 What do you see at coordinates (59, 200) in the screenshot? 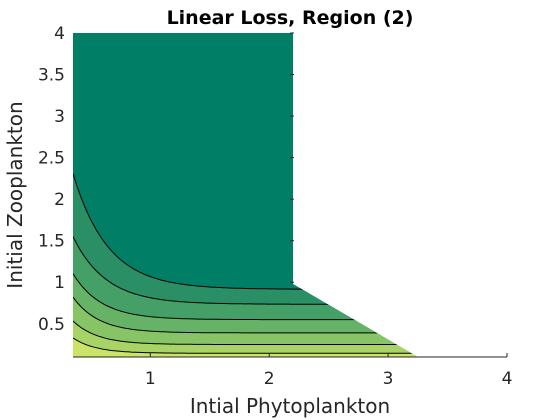
I see `y-tick-label: 2` at bounding box center [59, 200].